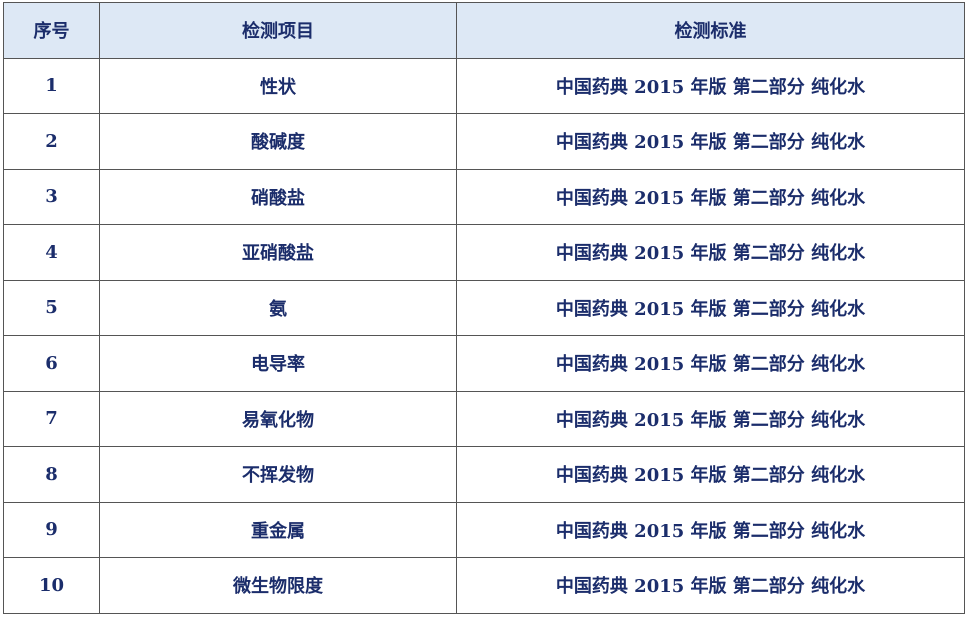 This screenshot has width=967, height=620. What do you see at coordinates (51, 363) in the screenshot?
I see `cell-index: 6` at bounding box center [51, 363].